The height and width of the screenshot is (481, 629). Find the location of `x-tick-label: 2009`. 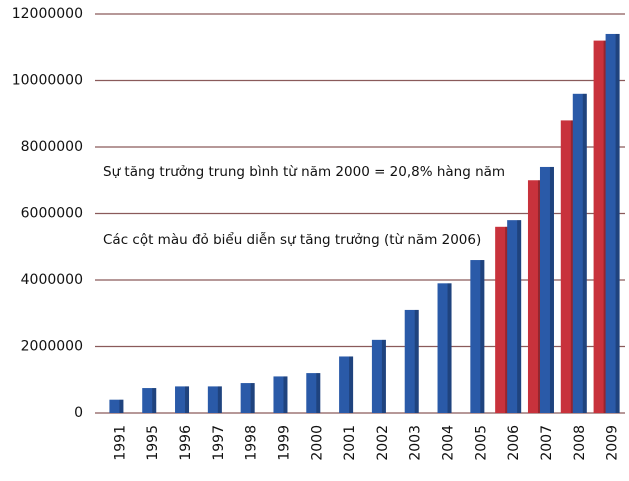

x-tick-label: 2009 is located at coordinates (613, 443).